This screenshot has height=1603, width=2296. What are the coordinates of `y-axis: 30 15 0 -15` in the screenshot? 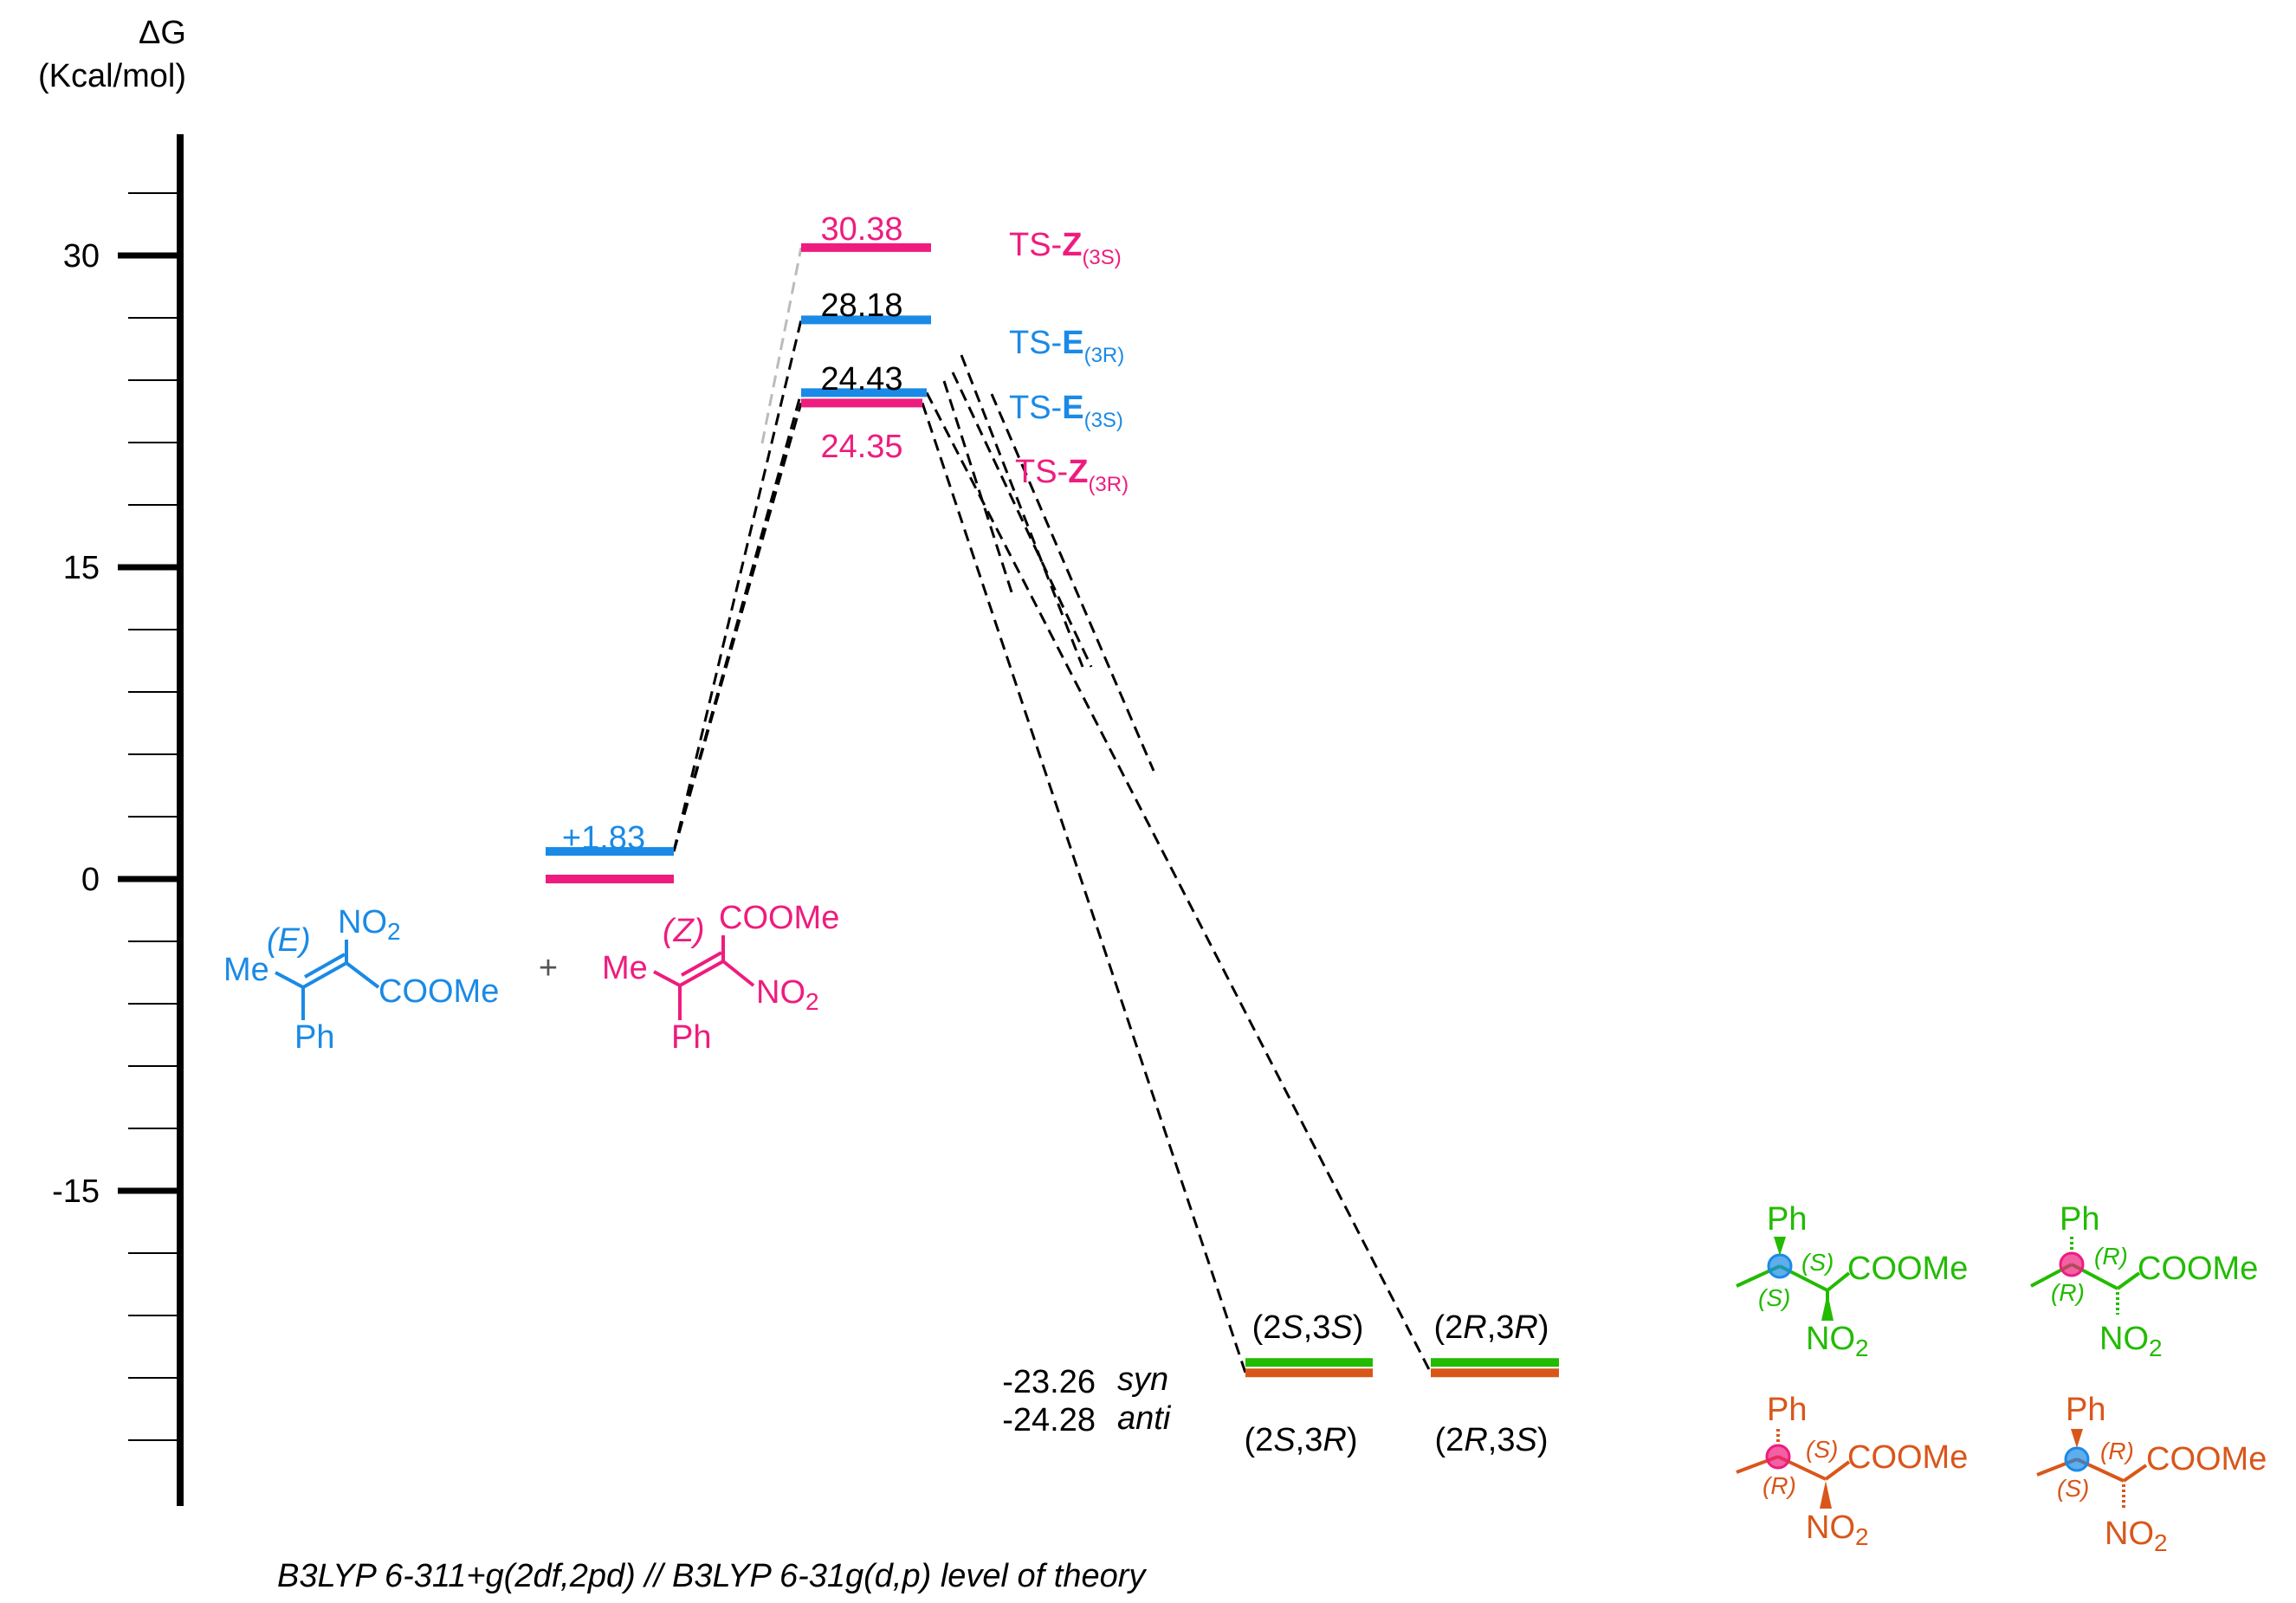 It's located at (118, 820).